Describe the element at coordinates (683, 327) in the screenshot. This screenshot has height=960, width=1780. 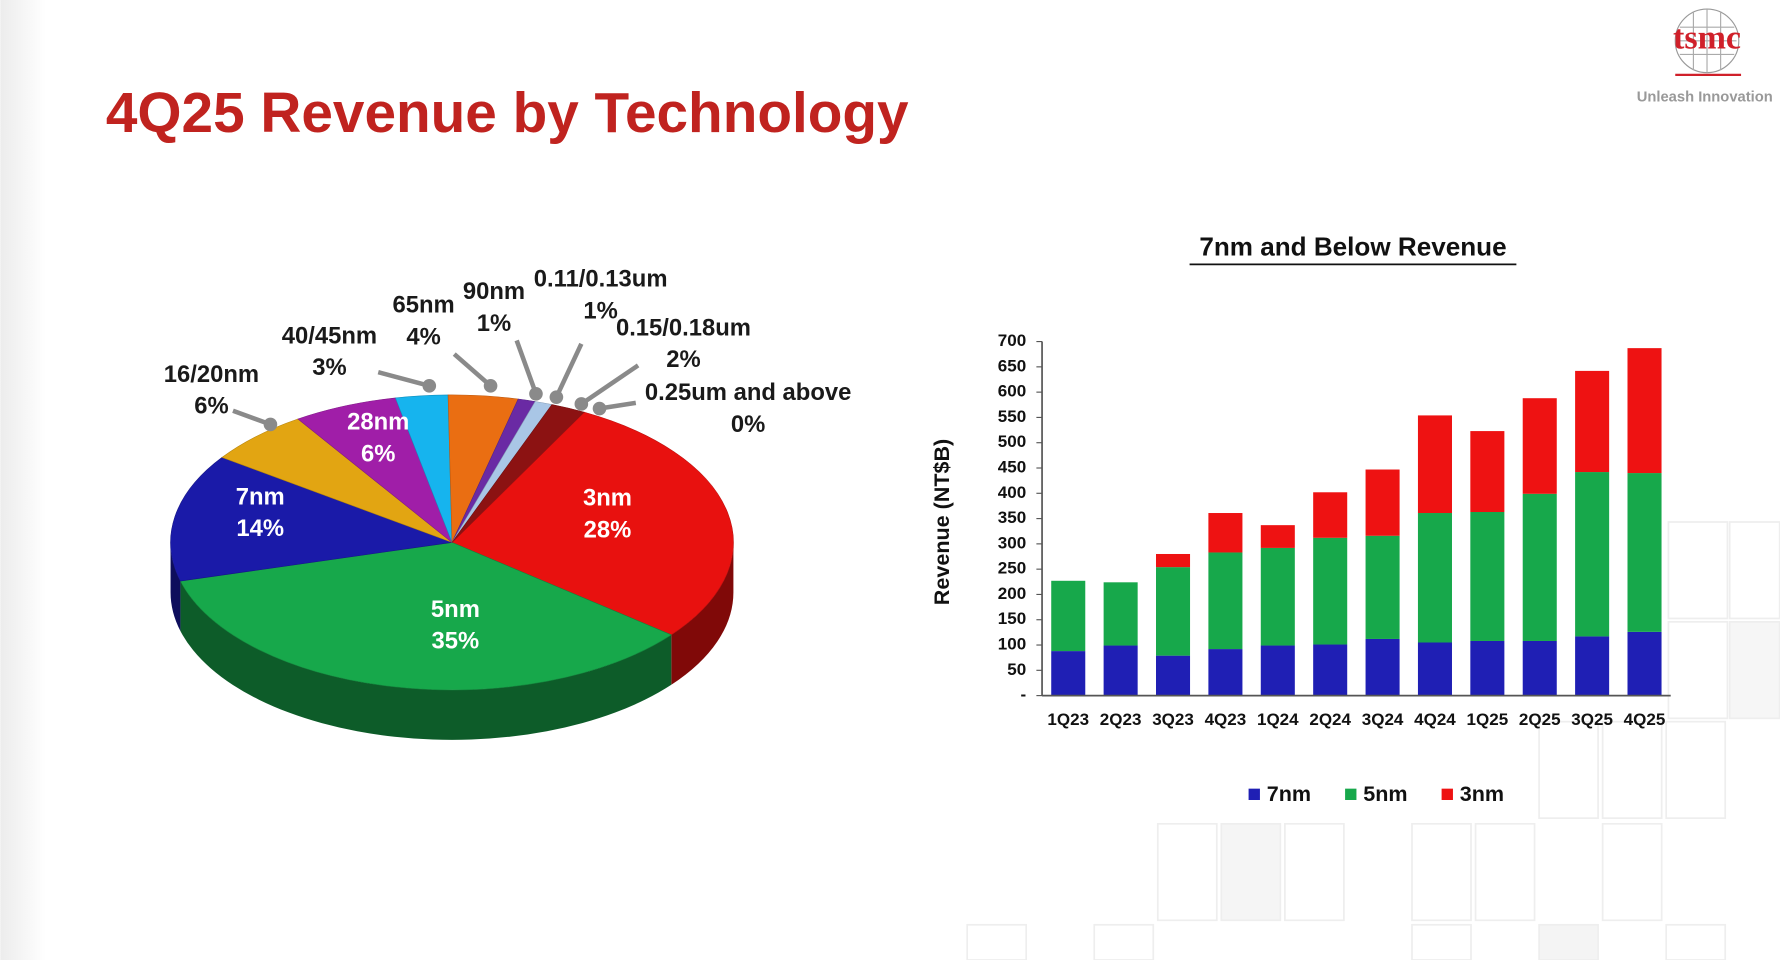
I see `slice-name: 0.15/0.18um` at that location.